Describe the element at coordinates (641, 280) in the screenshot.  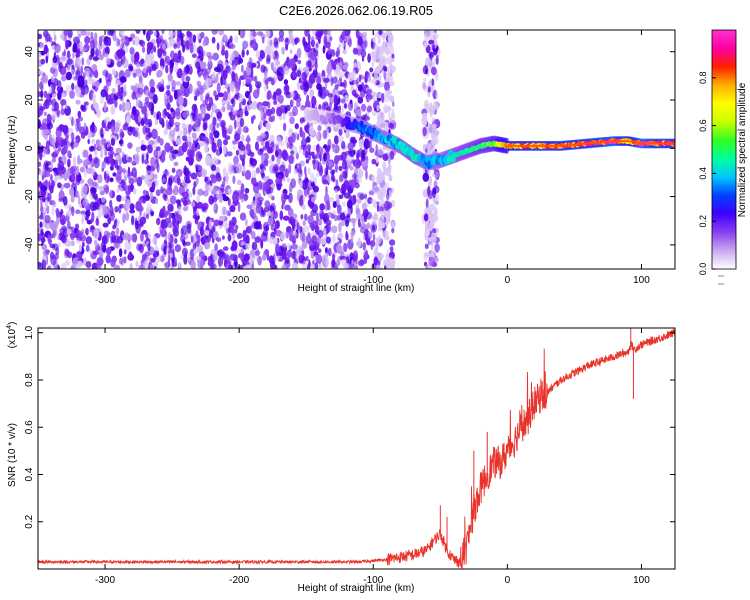
I see `x-tick-label: 100` at that location.